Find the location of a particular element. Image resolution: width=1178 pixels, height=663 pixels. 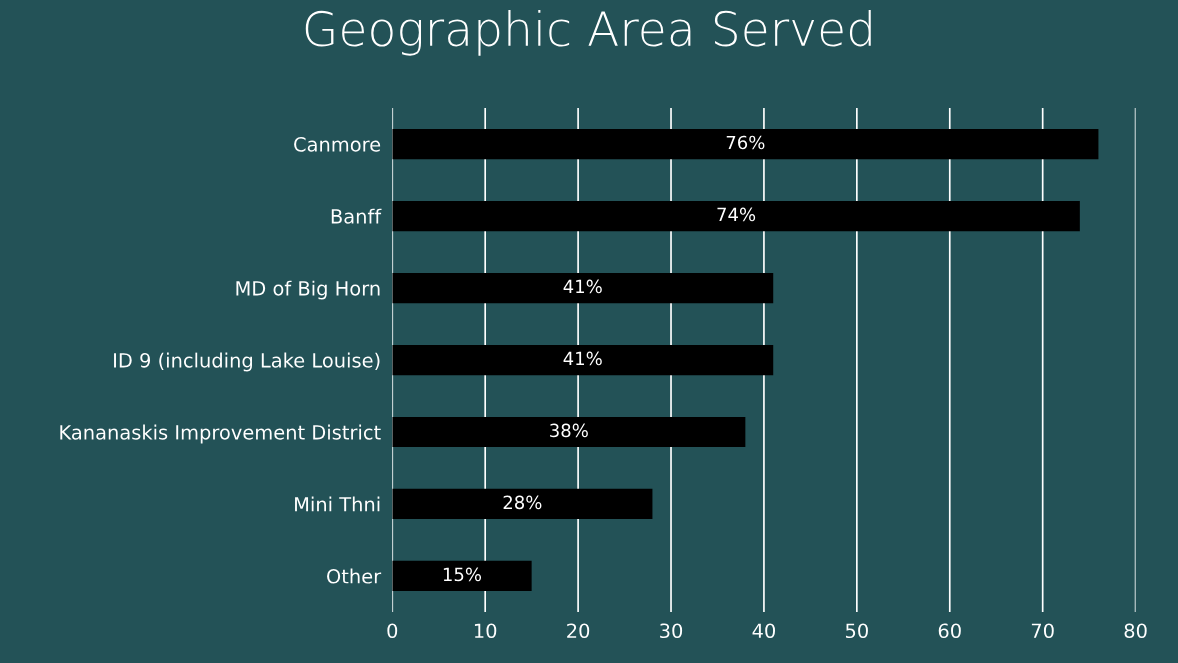

x-tick-label: 0 is located at coordinates (392, 631).